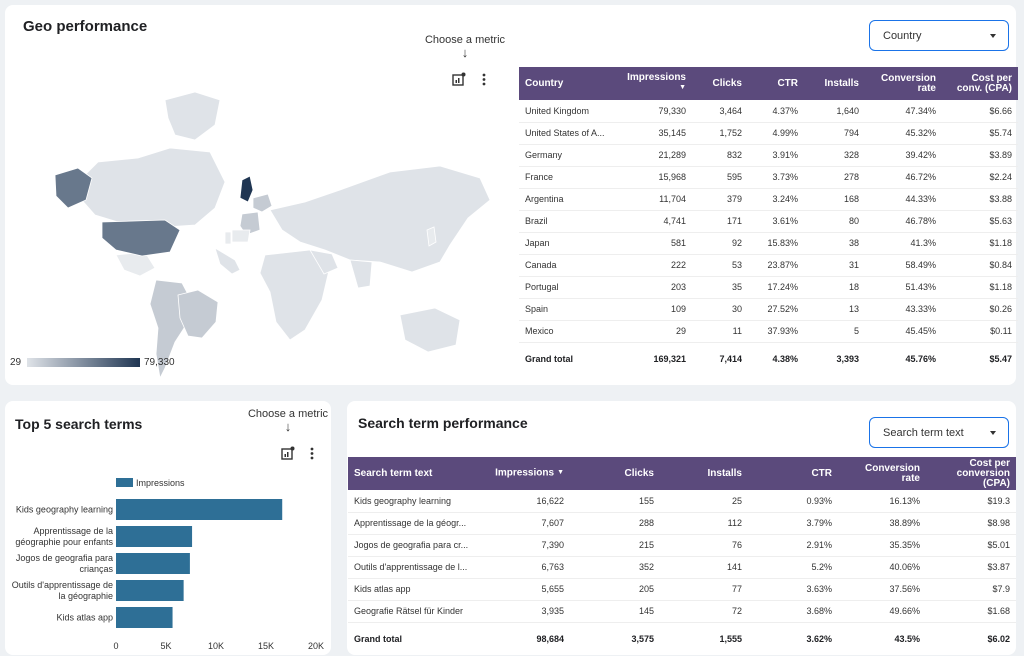 The height and width of the screenshot is (656, 1024). What do you see at coordinates (144, 617) in the screenshot?
I see `bar-kids-atlas-app` at bounding box center [144, 617].